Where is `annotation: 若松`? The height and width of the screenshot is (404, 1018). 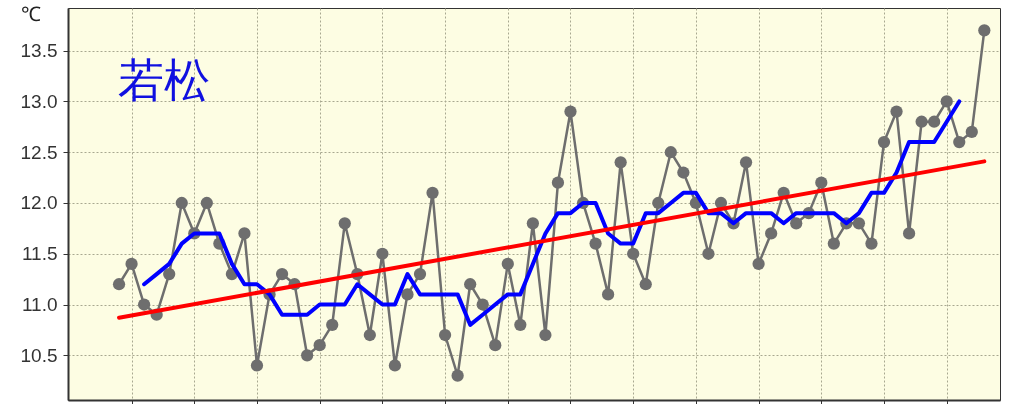
annotation: 若松 is located at coordinates (164, 80).